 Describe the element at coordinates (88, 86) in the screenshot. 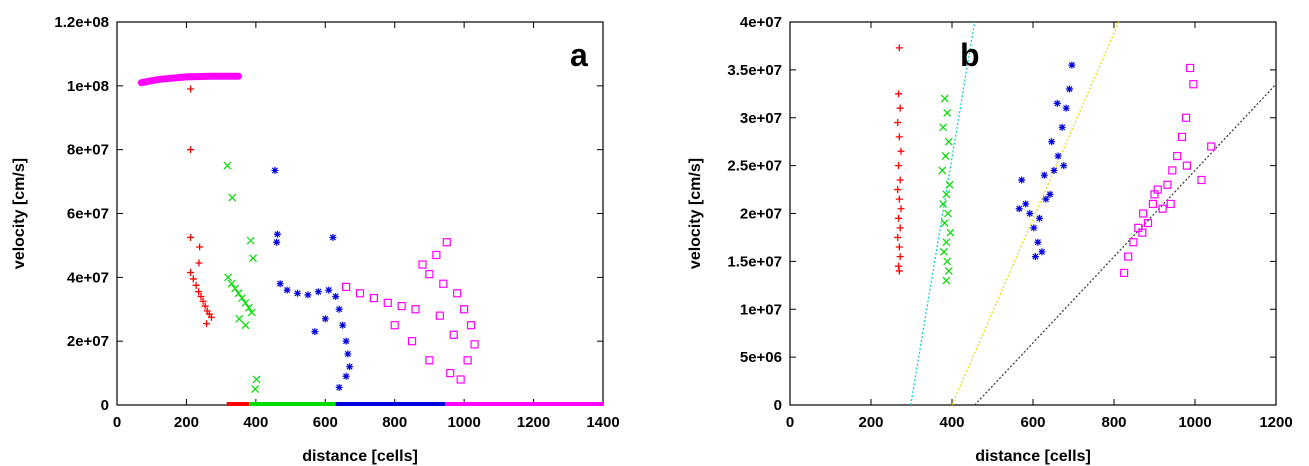

I see `y-tick-label: 1e+08` at that location.